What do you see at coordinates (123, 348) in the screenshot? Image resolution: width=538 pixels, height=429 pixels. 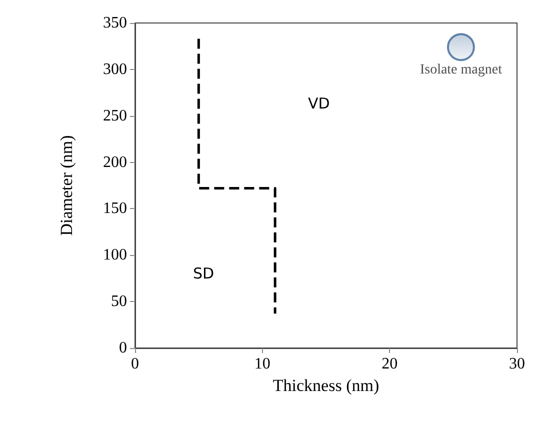 I see `y-tick-label: 0` at bounding box center [123, 348].